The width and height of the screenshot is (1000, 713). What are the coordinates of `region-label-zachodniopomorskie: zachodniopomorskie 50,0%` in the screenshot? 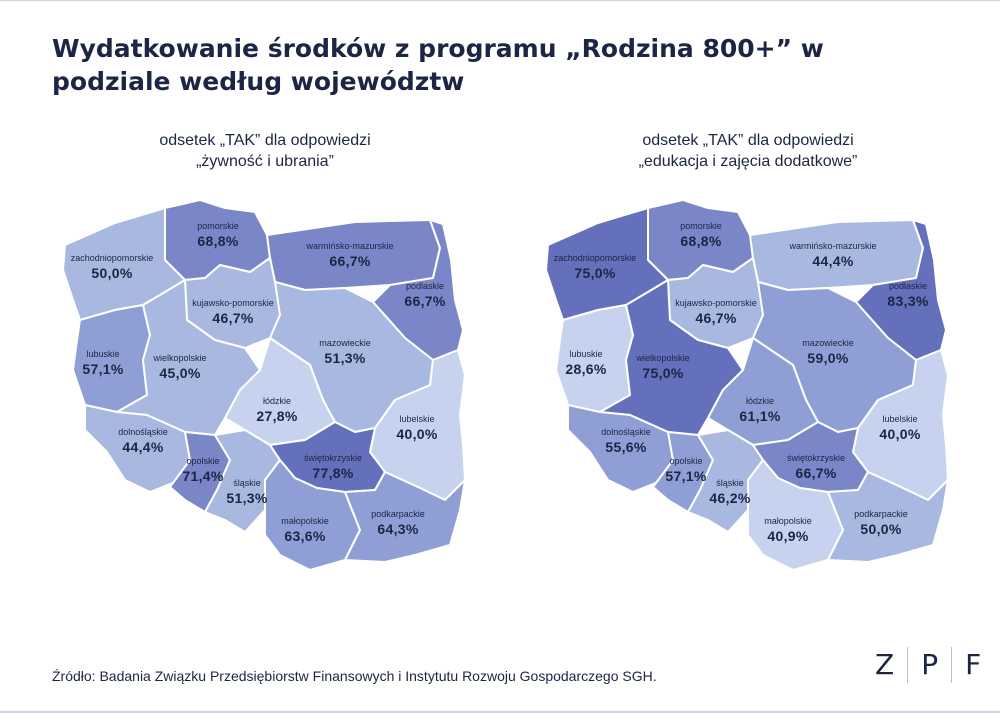 It's located at (112, 267).